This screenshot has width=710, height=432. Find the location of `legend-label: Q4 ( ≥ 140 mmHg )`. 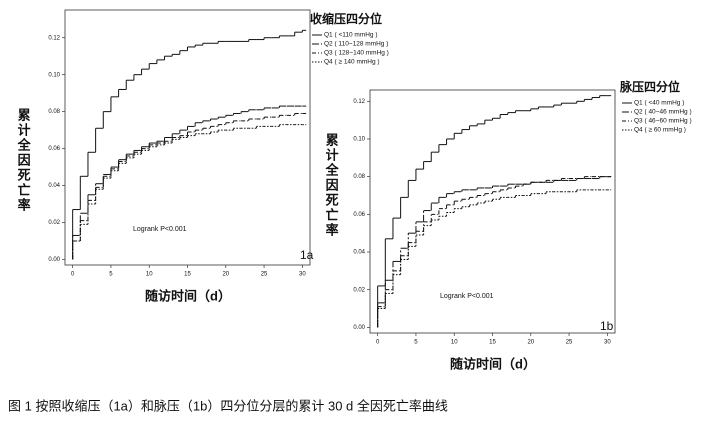

legend-label: Q4 ( ≥ 140 mmHg ) is located at coordinates (352, 62).